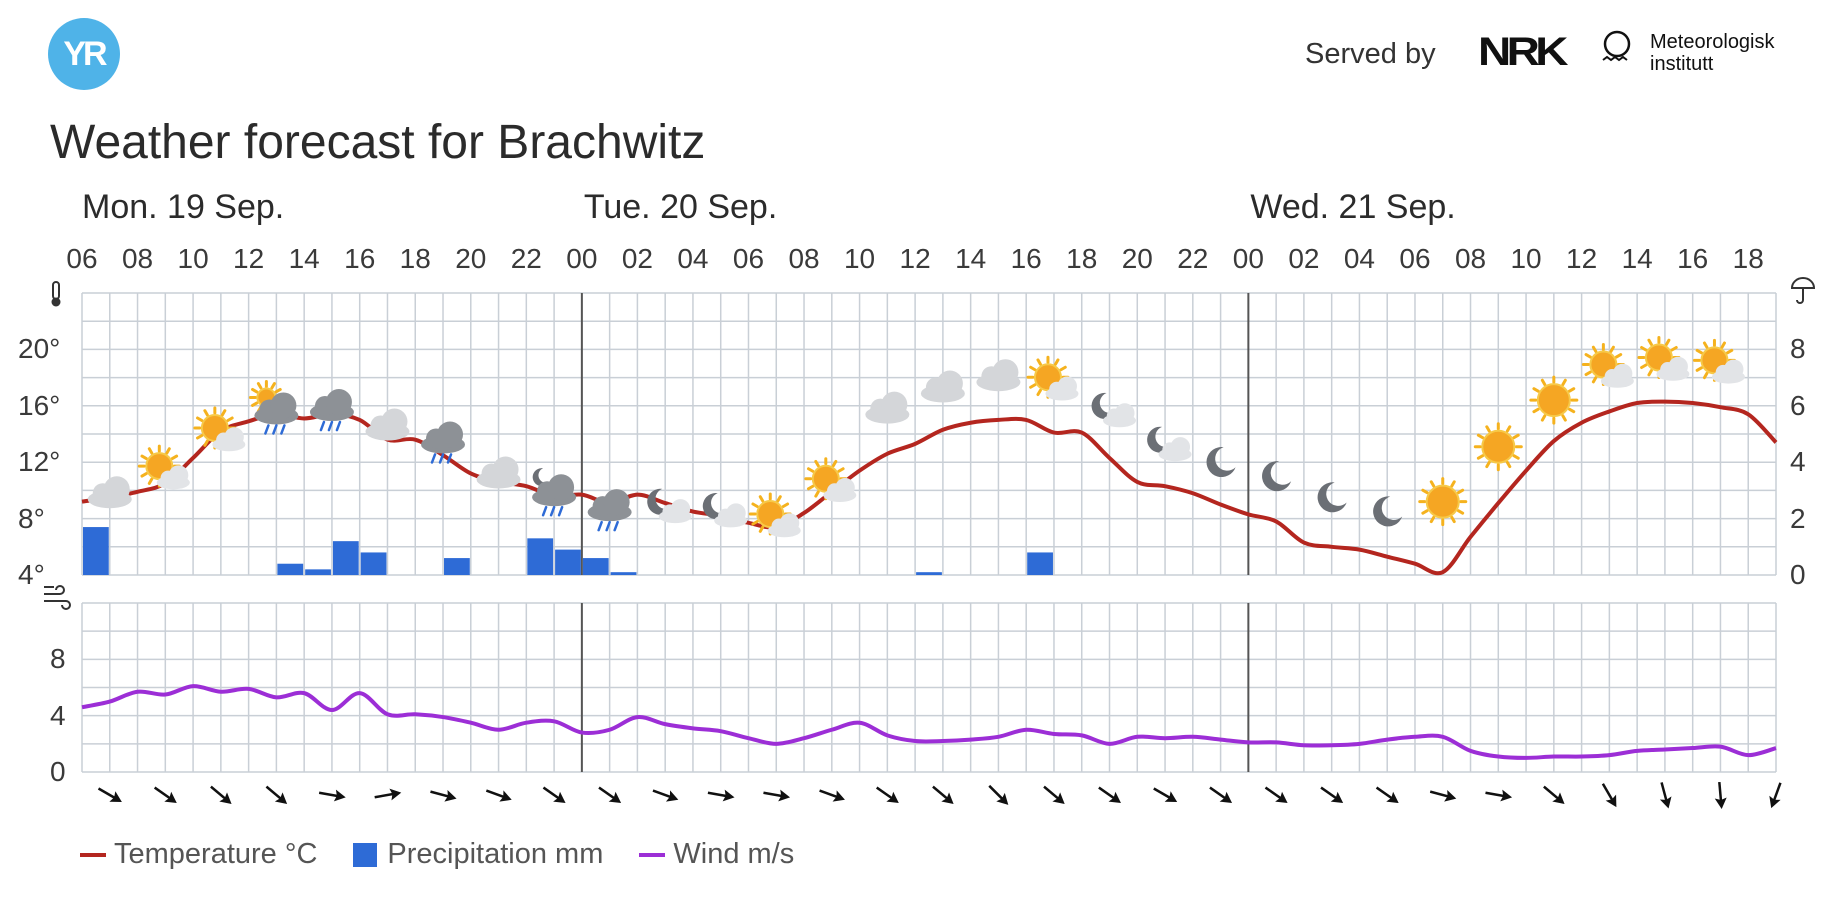 This screenshot has width=1833, height=910. What do you see at coordinates (198, 854) in the screenshot?
I see `legend-temperature: Temperature °C` at bounding box center [198, 854].